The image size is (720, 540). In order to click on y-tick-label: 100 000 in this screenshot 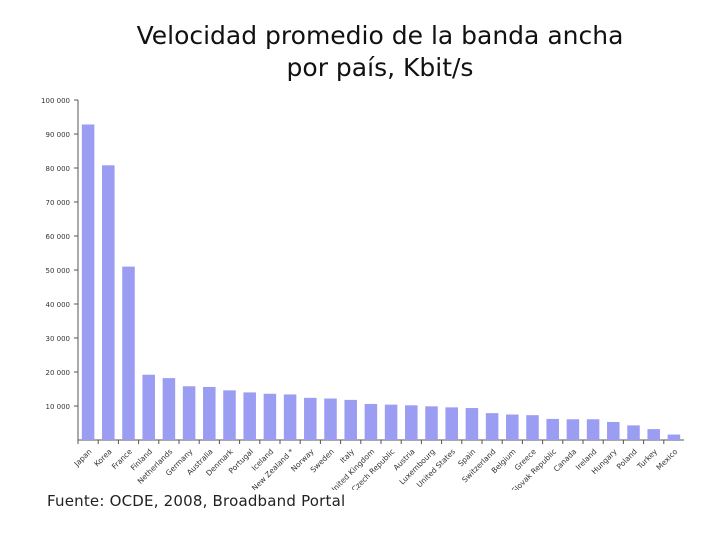, I will do `click(55, 101)`.